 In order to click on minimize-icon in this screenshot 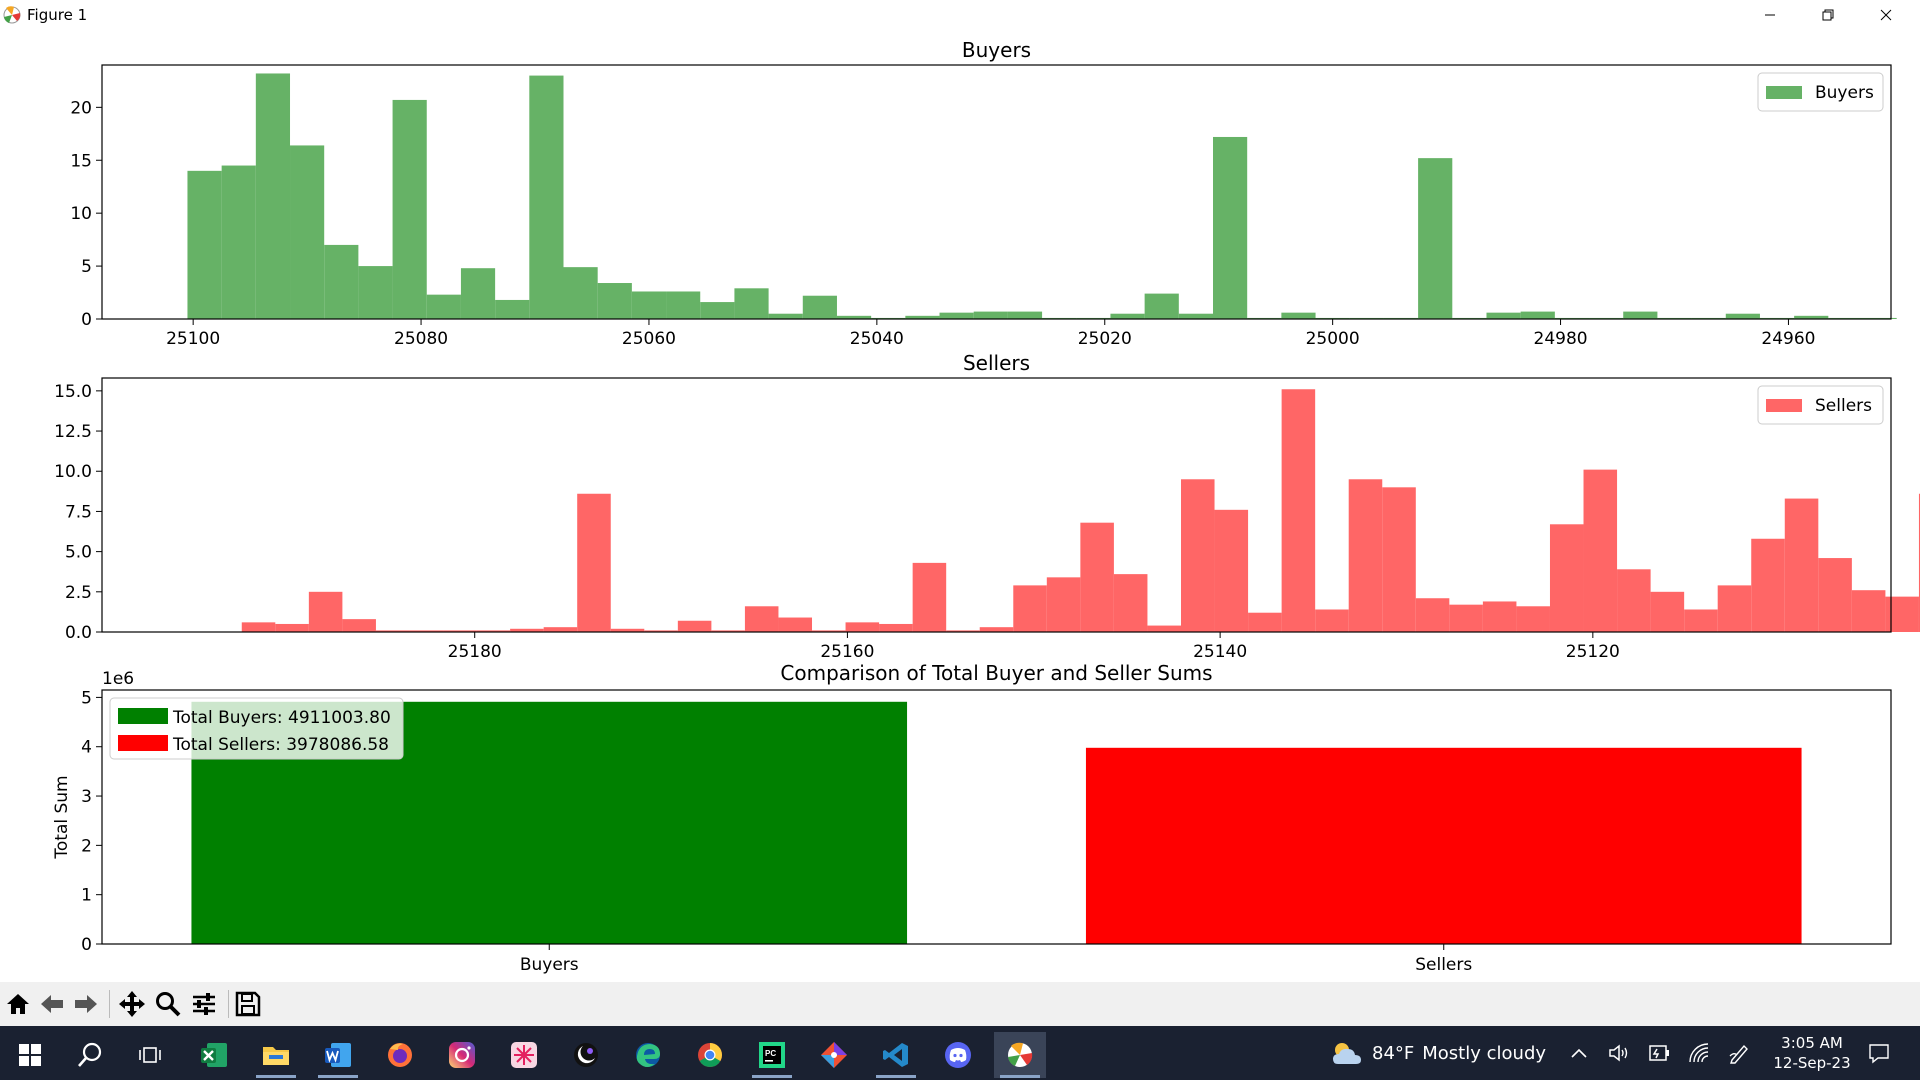, I will do `click(1770, 15)`.